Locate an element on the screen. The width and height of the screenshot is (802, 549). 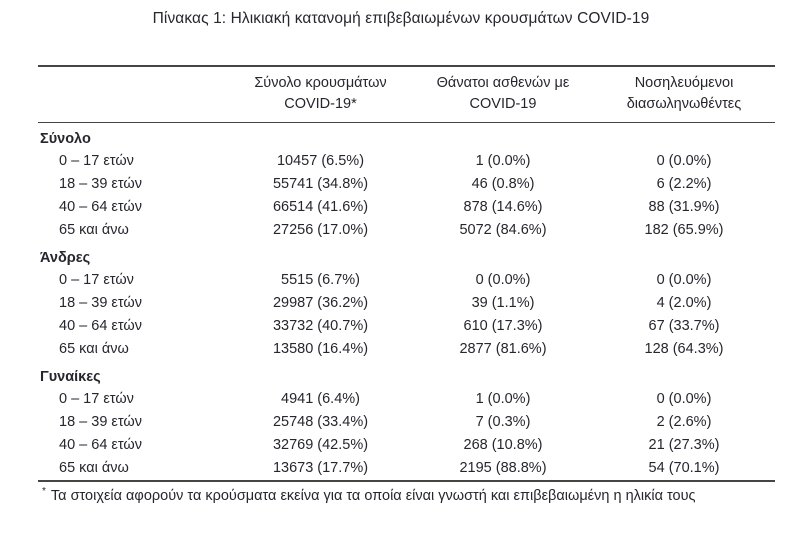
cases-cell: 55741 (34.8%) is located at coordinates (320, 184).